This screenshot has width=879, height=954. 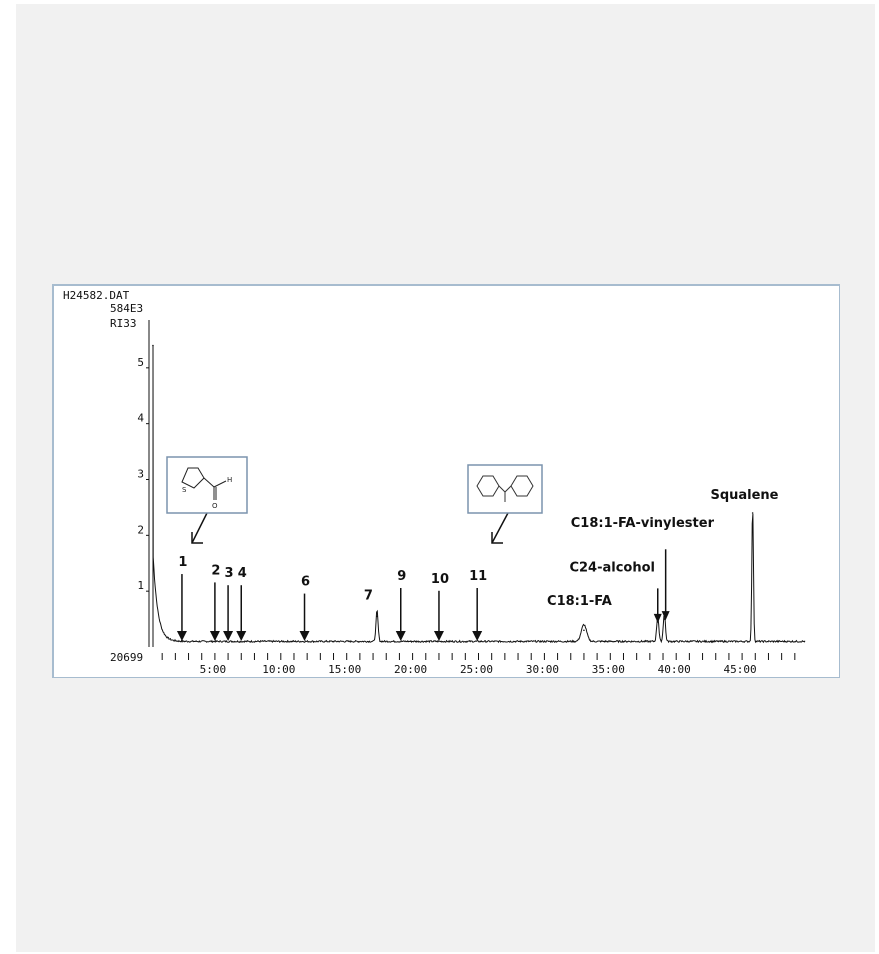 I want to click on baseline-label: 20699, so click(x=126, y=657).